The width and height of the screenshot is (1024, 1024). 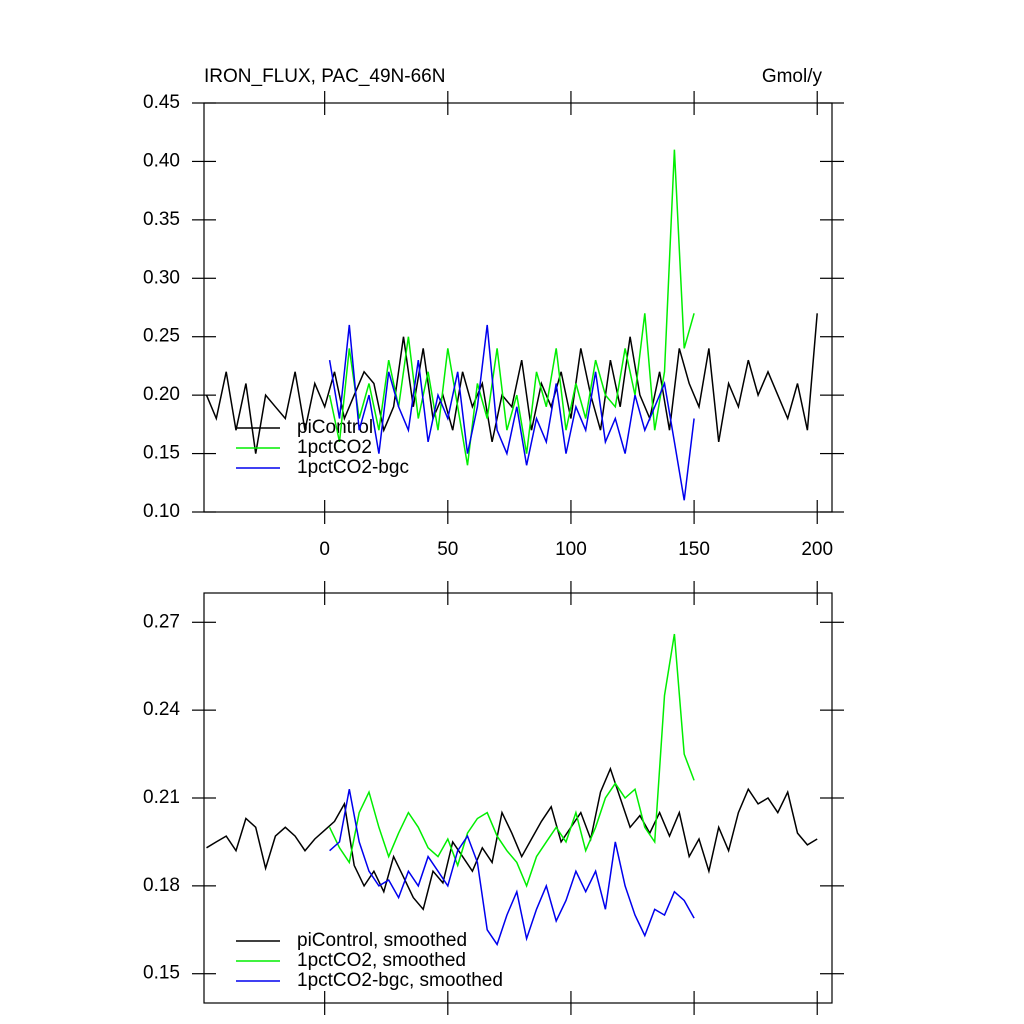 What do you see at coordinates (381, 960) in the screenshot?
I see `legend-label: 1pctCO2, smoothed` at bounding box center [381, 960].